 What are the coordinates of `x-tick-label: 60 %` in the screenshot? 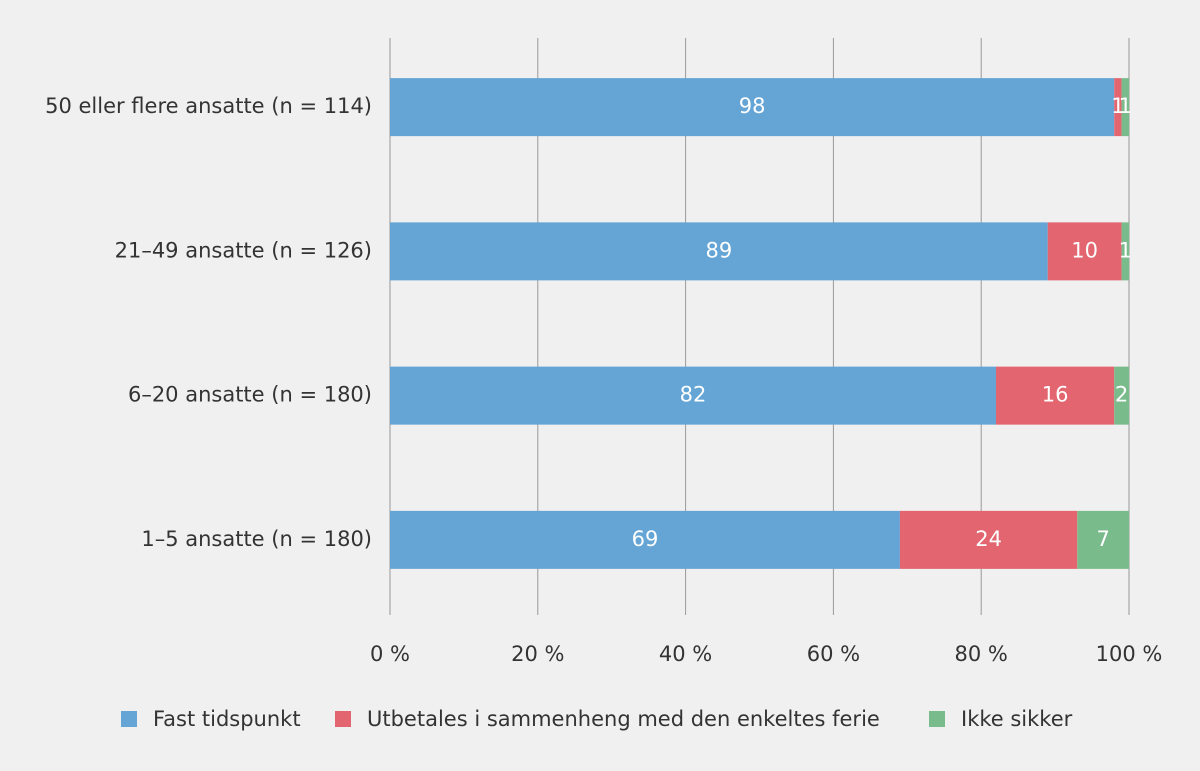 It's located at (833, 654).